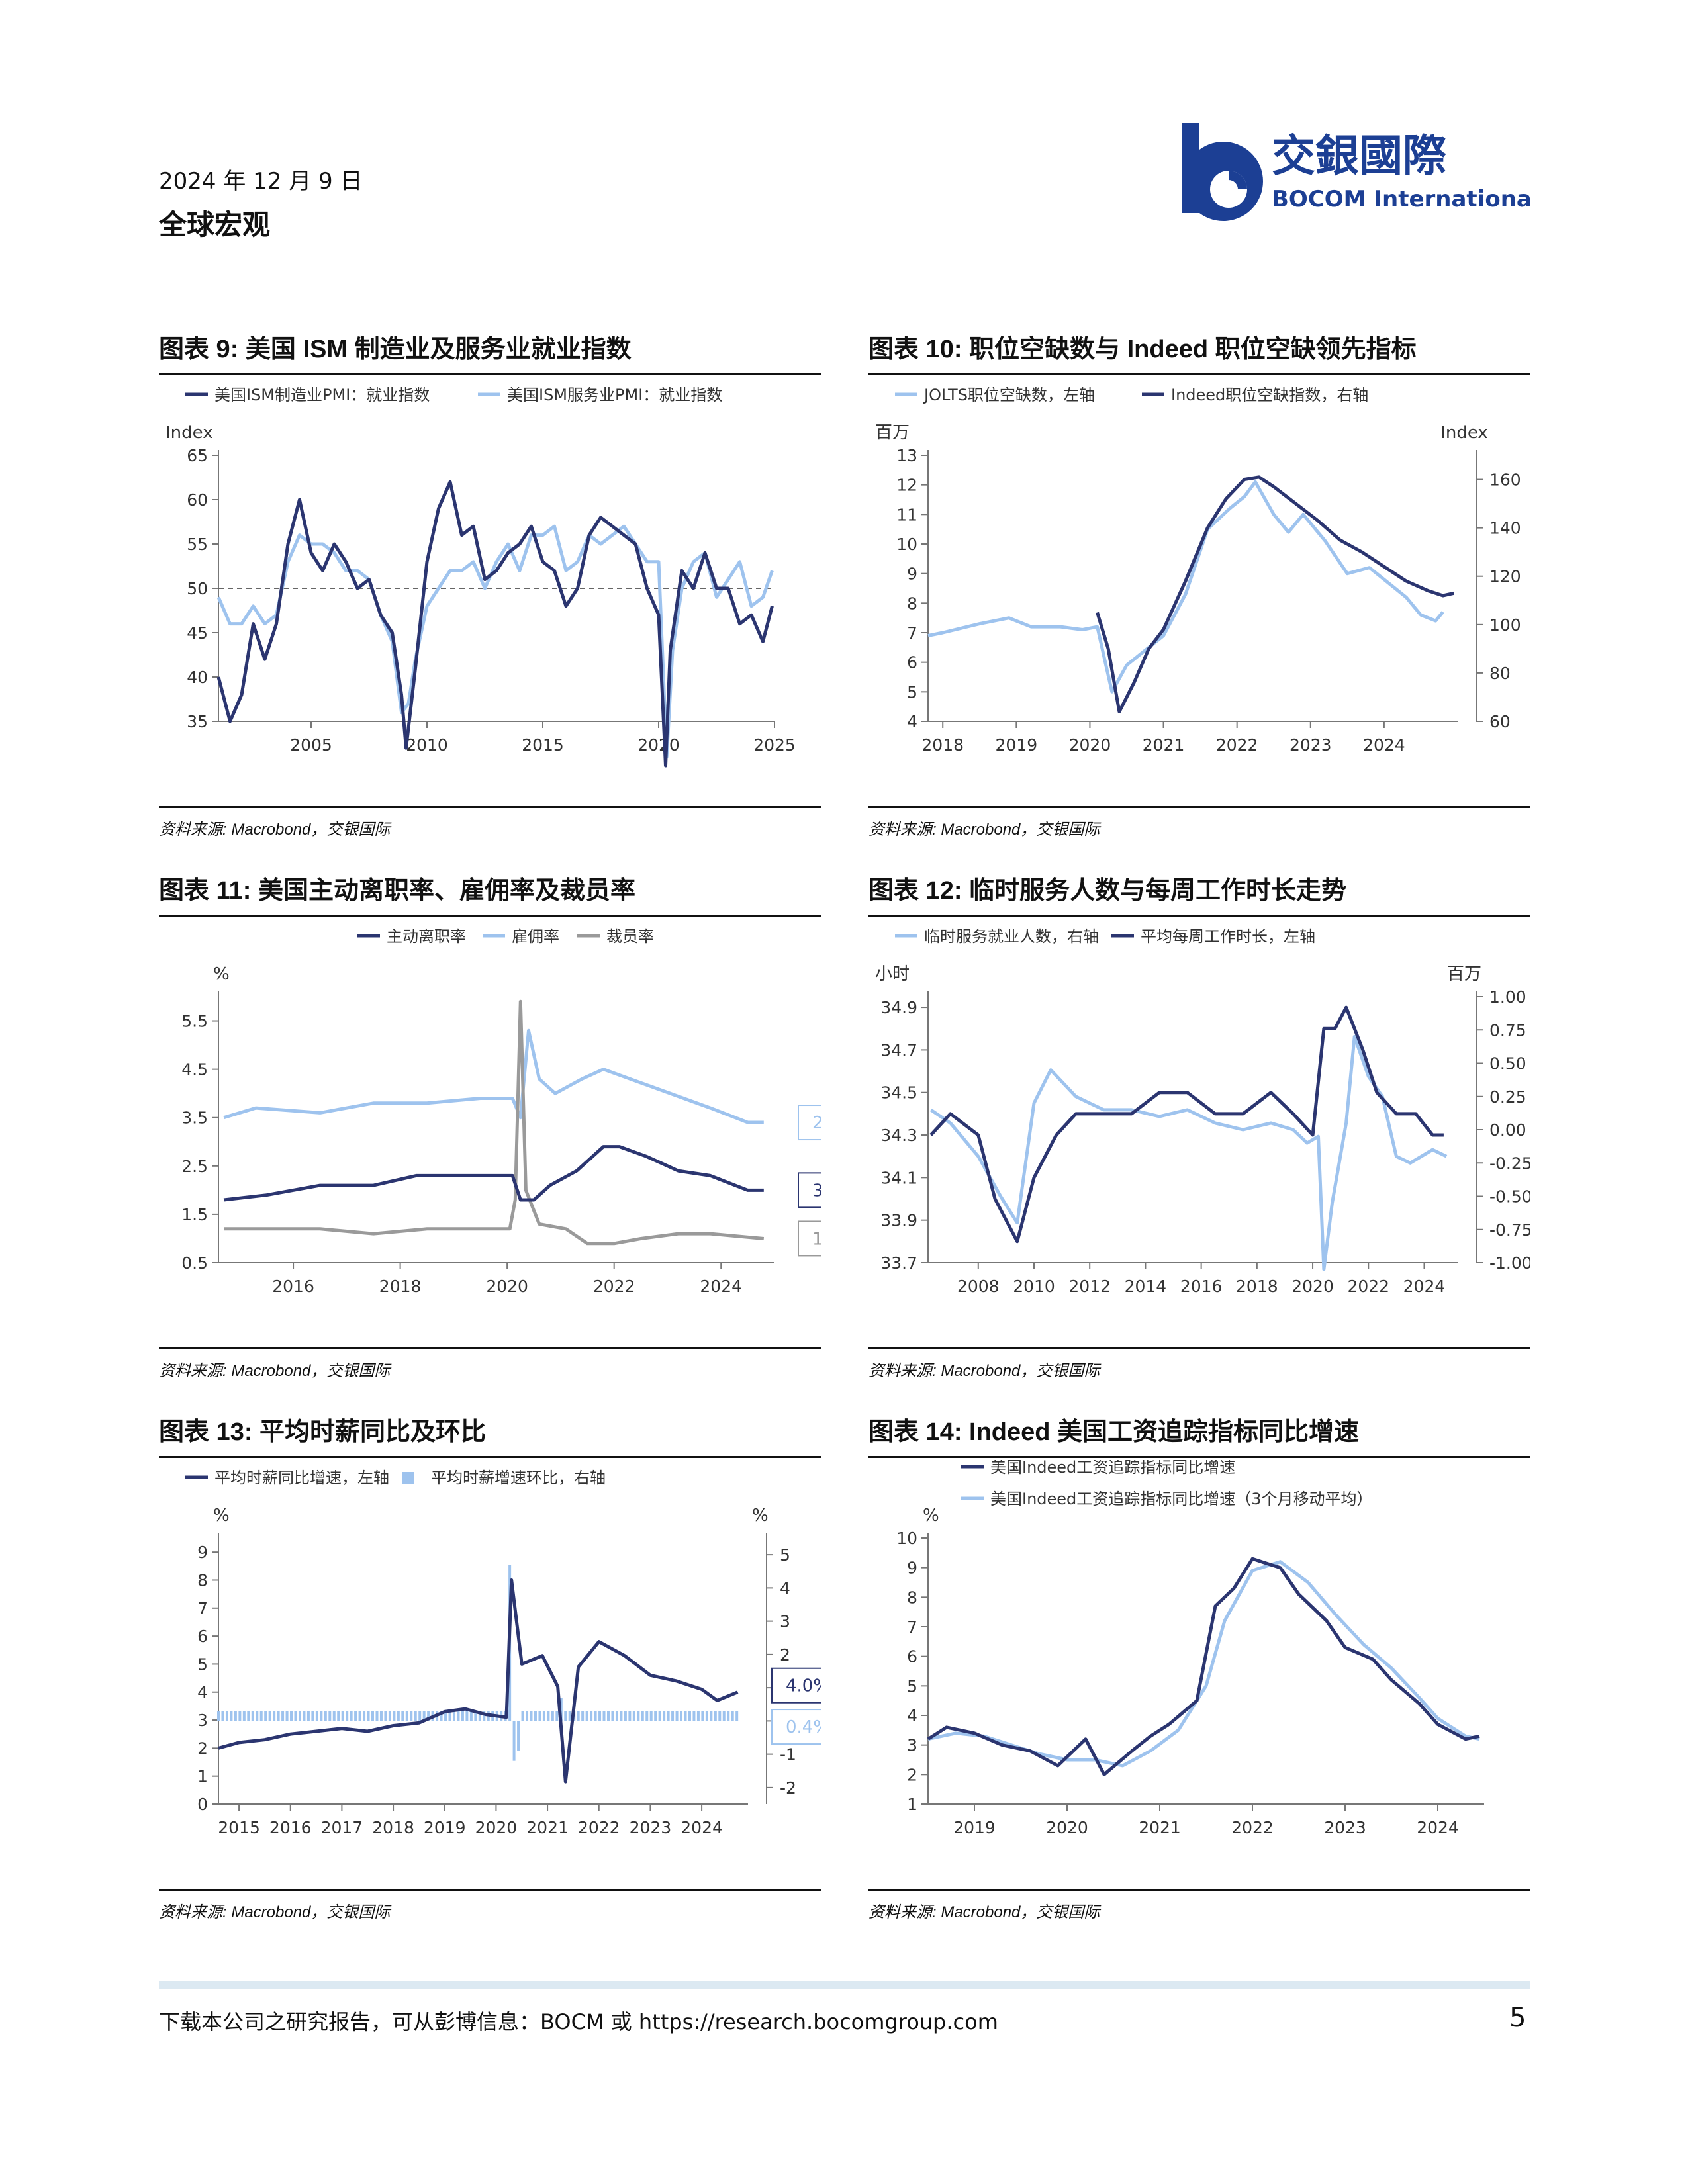 The image size is (1688, 2184). I want to click on y2-tick-label: -0.25, so click(1509, 1163).